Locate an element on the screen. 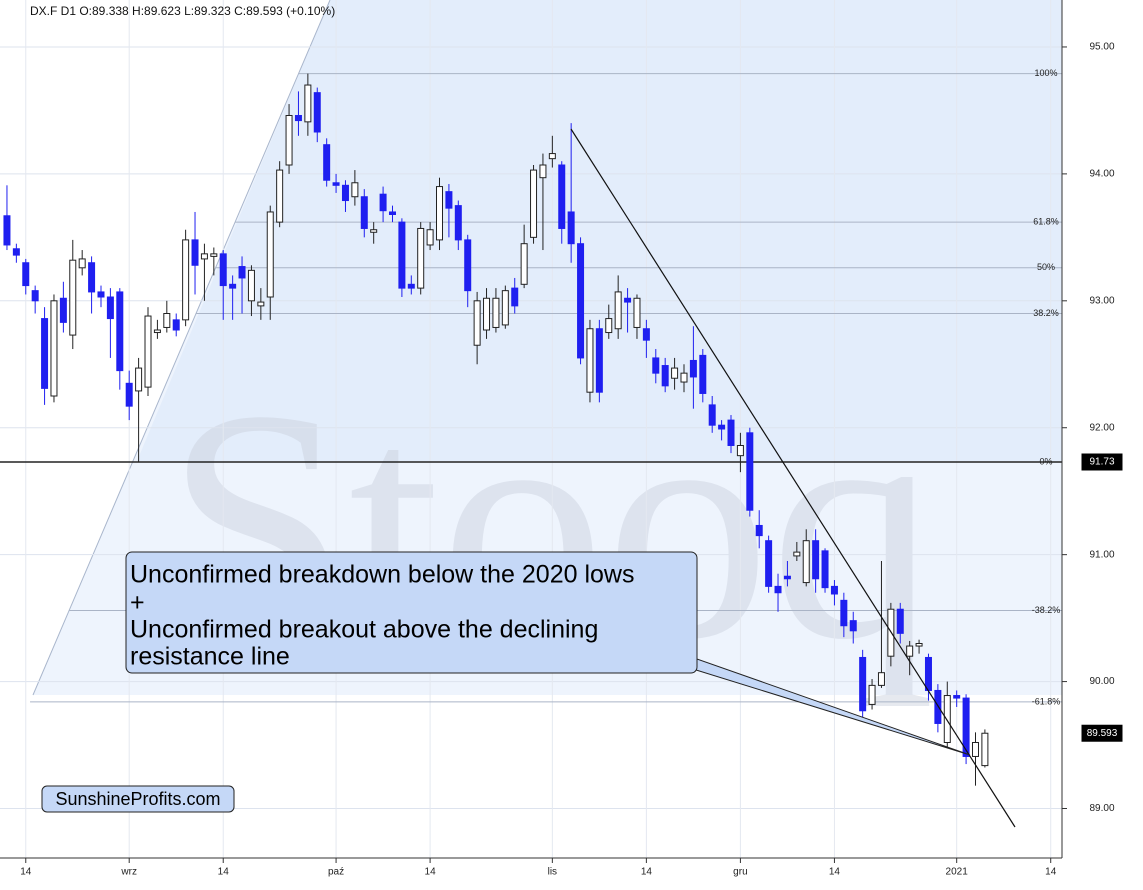 The image size is (1143, 890). y-tick-label: 94.00 is located at coordinates (1101, 174).